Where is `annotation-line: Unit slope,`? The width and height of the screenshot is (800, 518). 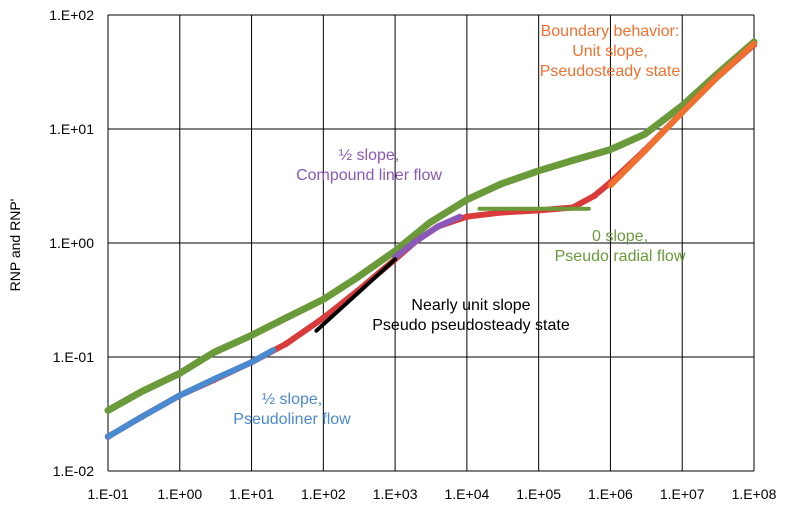
annotation-line: Unit slope, is located at coordinates (610, 51).